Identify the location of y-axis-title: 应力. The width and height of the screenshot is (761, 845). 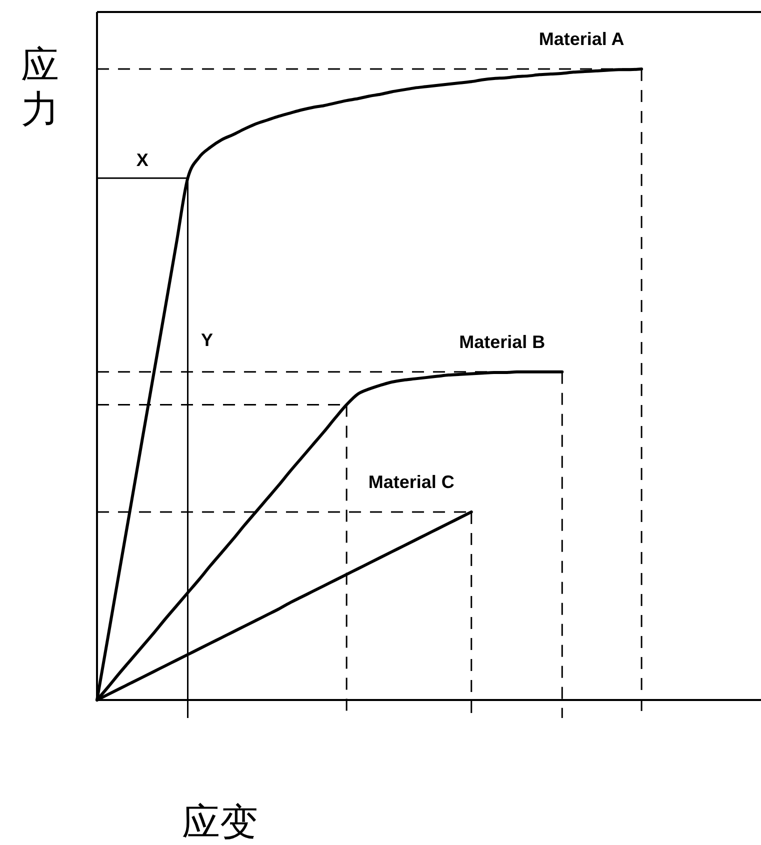
(40, 87).